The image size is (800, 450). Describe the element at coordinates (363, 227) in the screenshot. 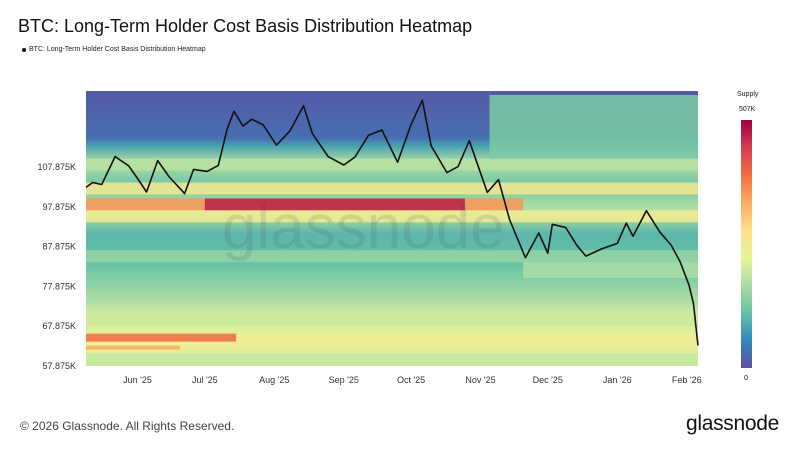

I see `watermark: glassnode` at that location.